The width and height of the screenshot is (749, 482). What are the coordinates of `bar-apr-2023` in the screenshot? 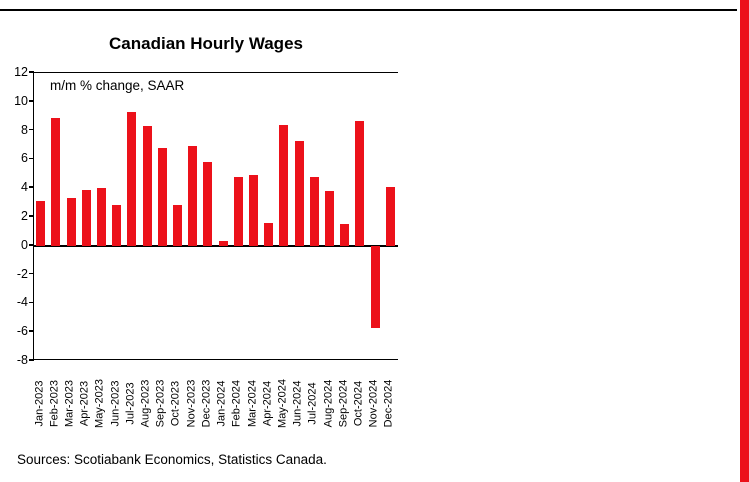 It's located at (86, 217).